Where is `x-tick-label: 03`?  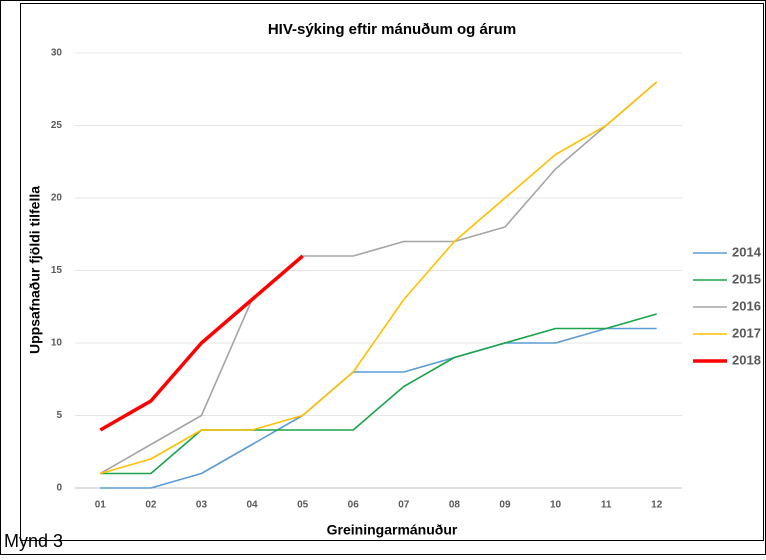 x-tick-label: 03 is located at coordinates (202, 505).